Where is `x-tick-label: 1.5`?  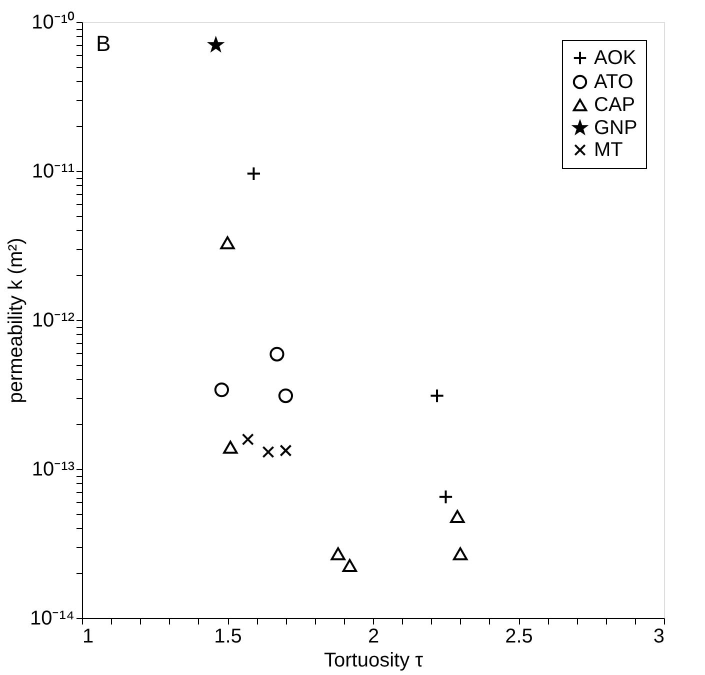
x-tick-label: 1.5 is located at coordinates (228, 637).